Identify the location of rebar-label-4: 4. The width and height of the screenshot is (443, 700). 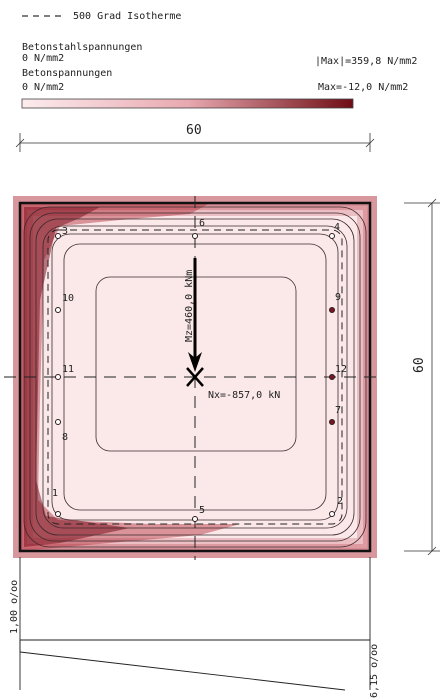
(337, 227).